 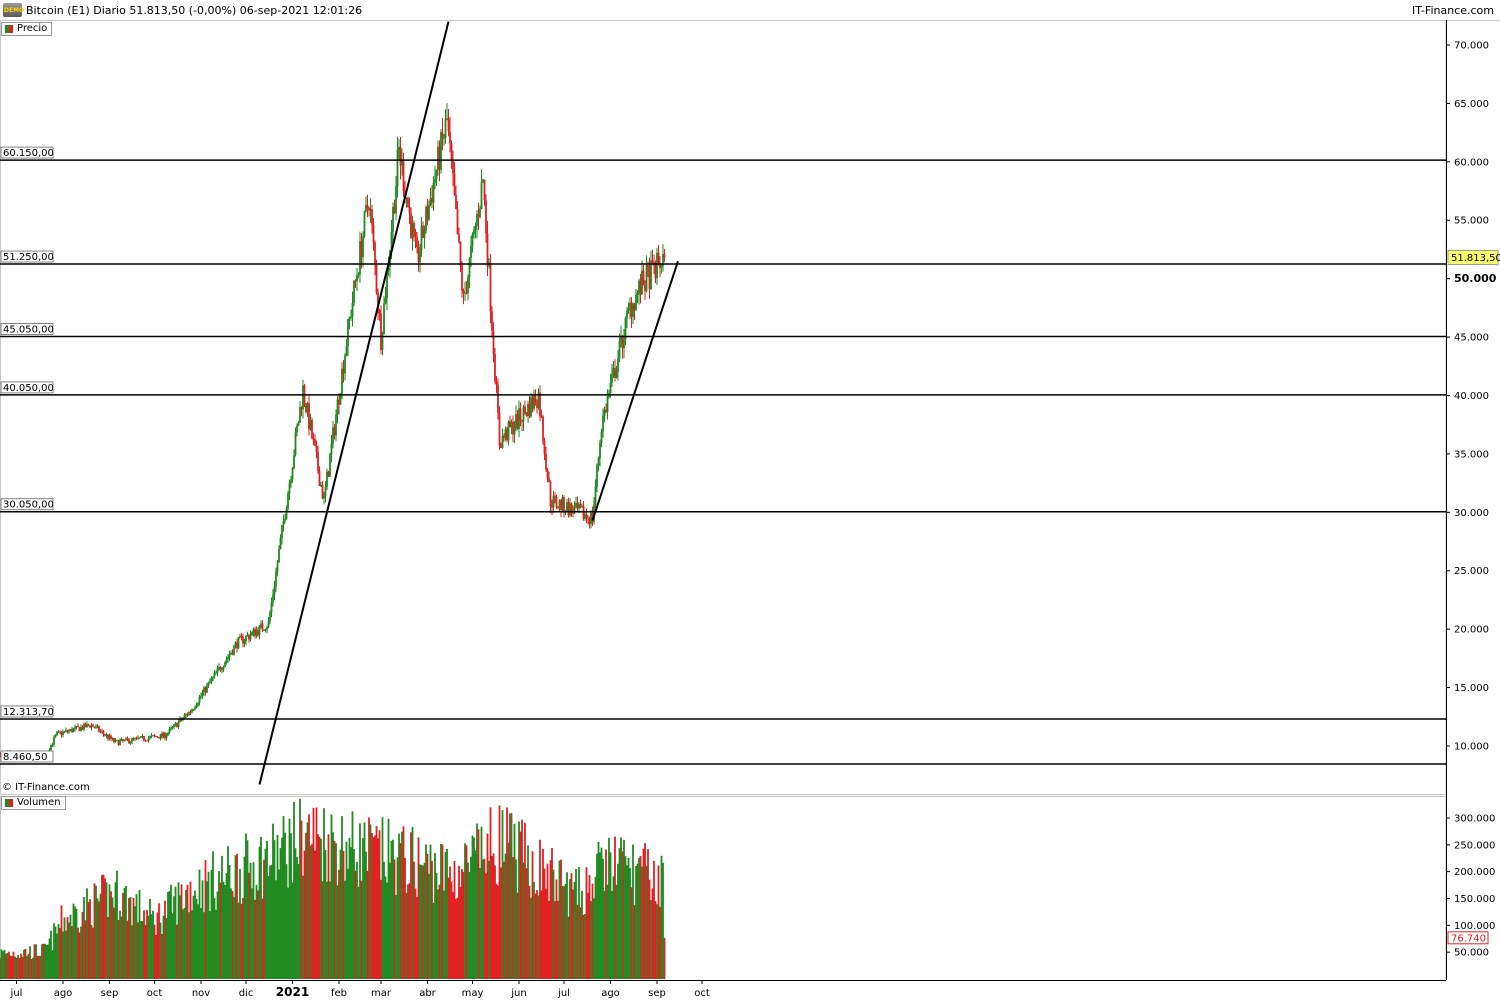 I want to click on x-tick-label: dic, so click(x=246, y=993).